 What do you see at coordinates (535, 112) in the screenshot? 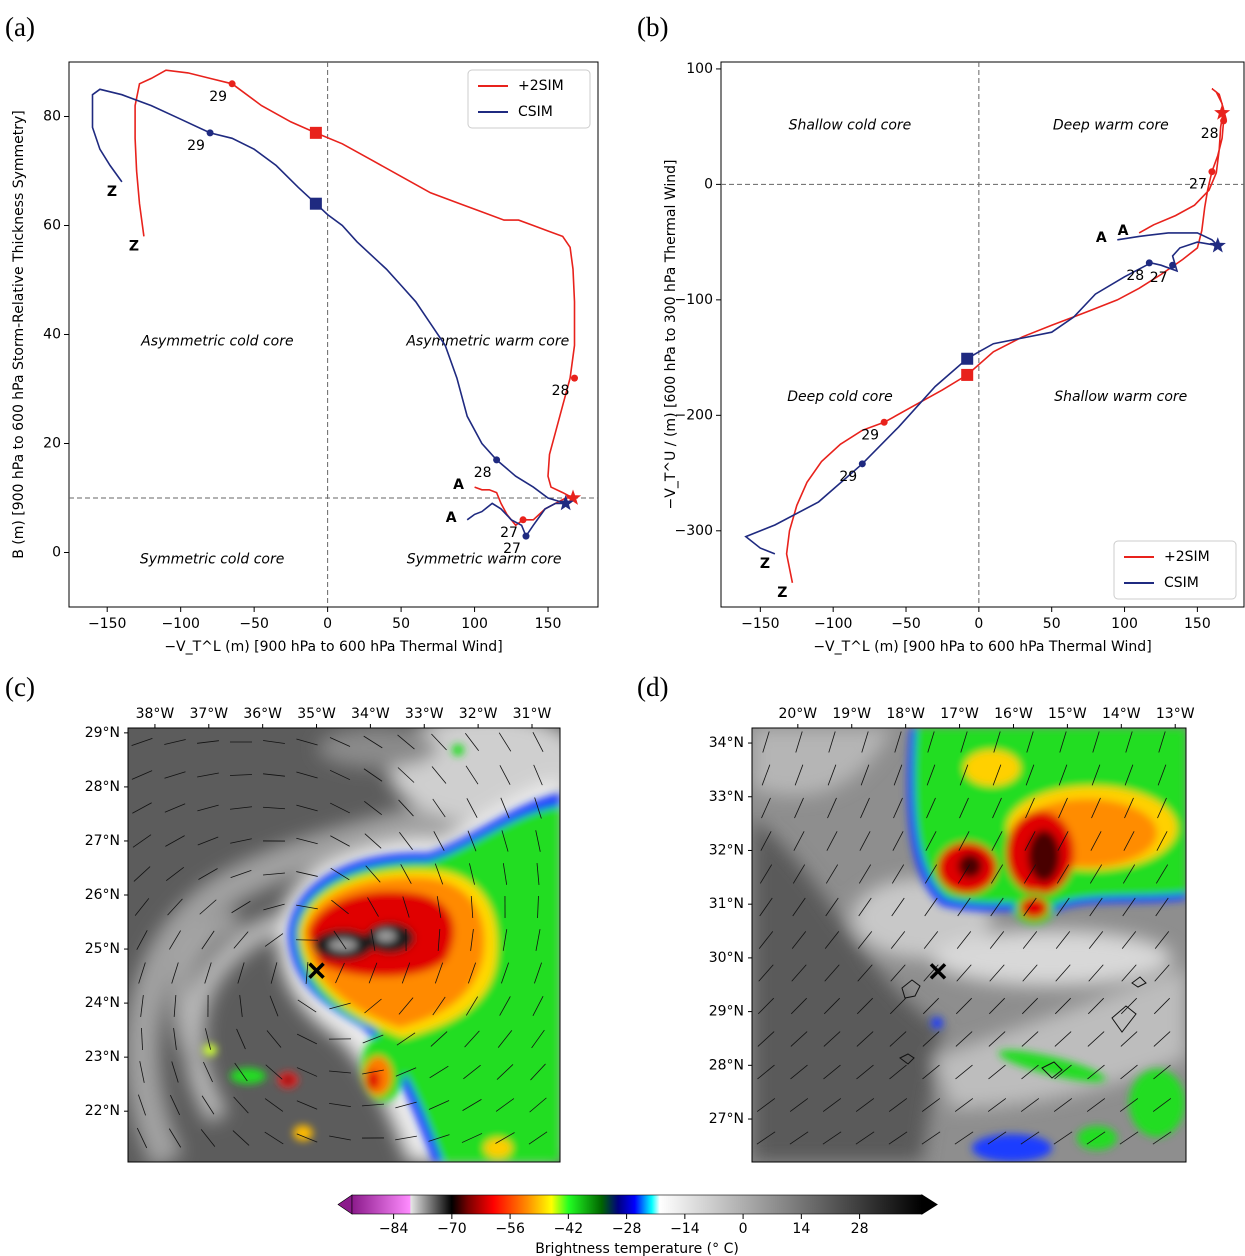
I see `legend-label: CSIM` at bounding box center [535, 112].